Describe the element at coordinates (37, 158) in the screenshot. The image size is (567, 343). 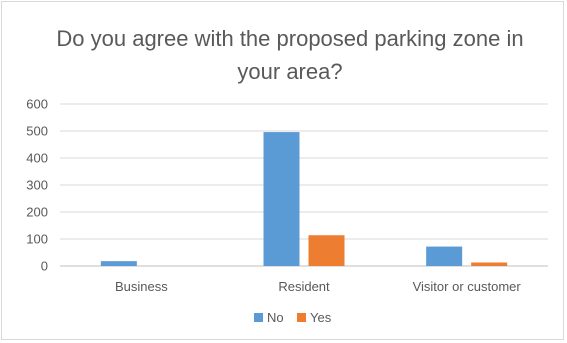
I see `y-tick-label: 400` at that location.